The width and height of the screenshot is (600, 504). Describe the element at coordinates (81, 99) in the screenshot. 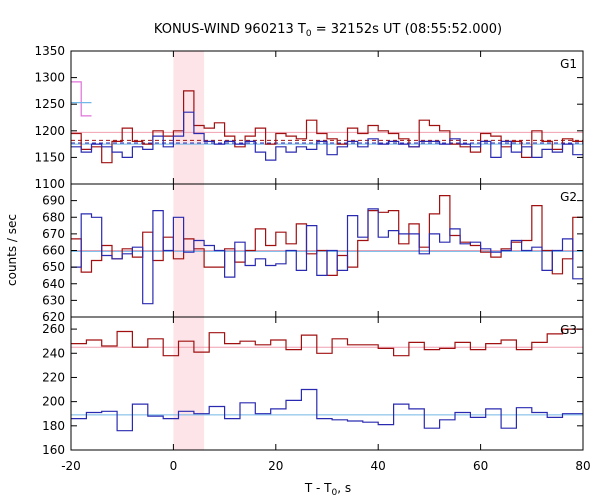

I see `g1-series-pink` at that location.